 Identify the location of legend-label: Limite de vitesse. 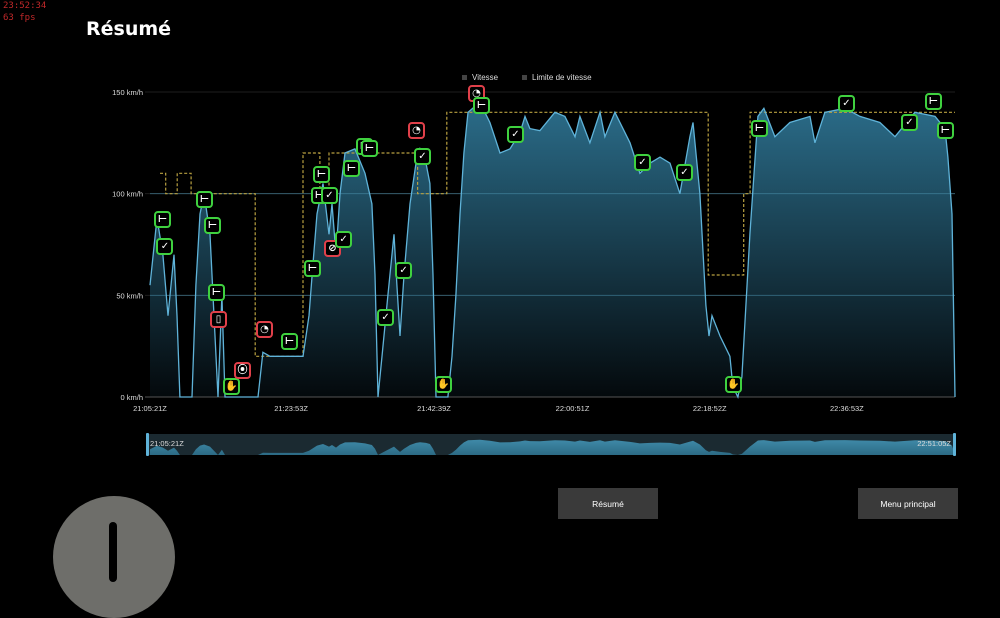
(562, 77).